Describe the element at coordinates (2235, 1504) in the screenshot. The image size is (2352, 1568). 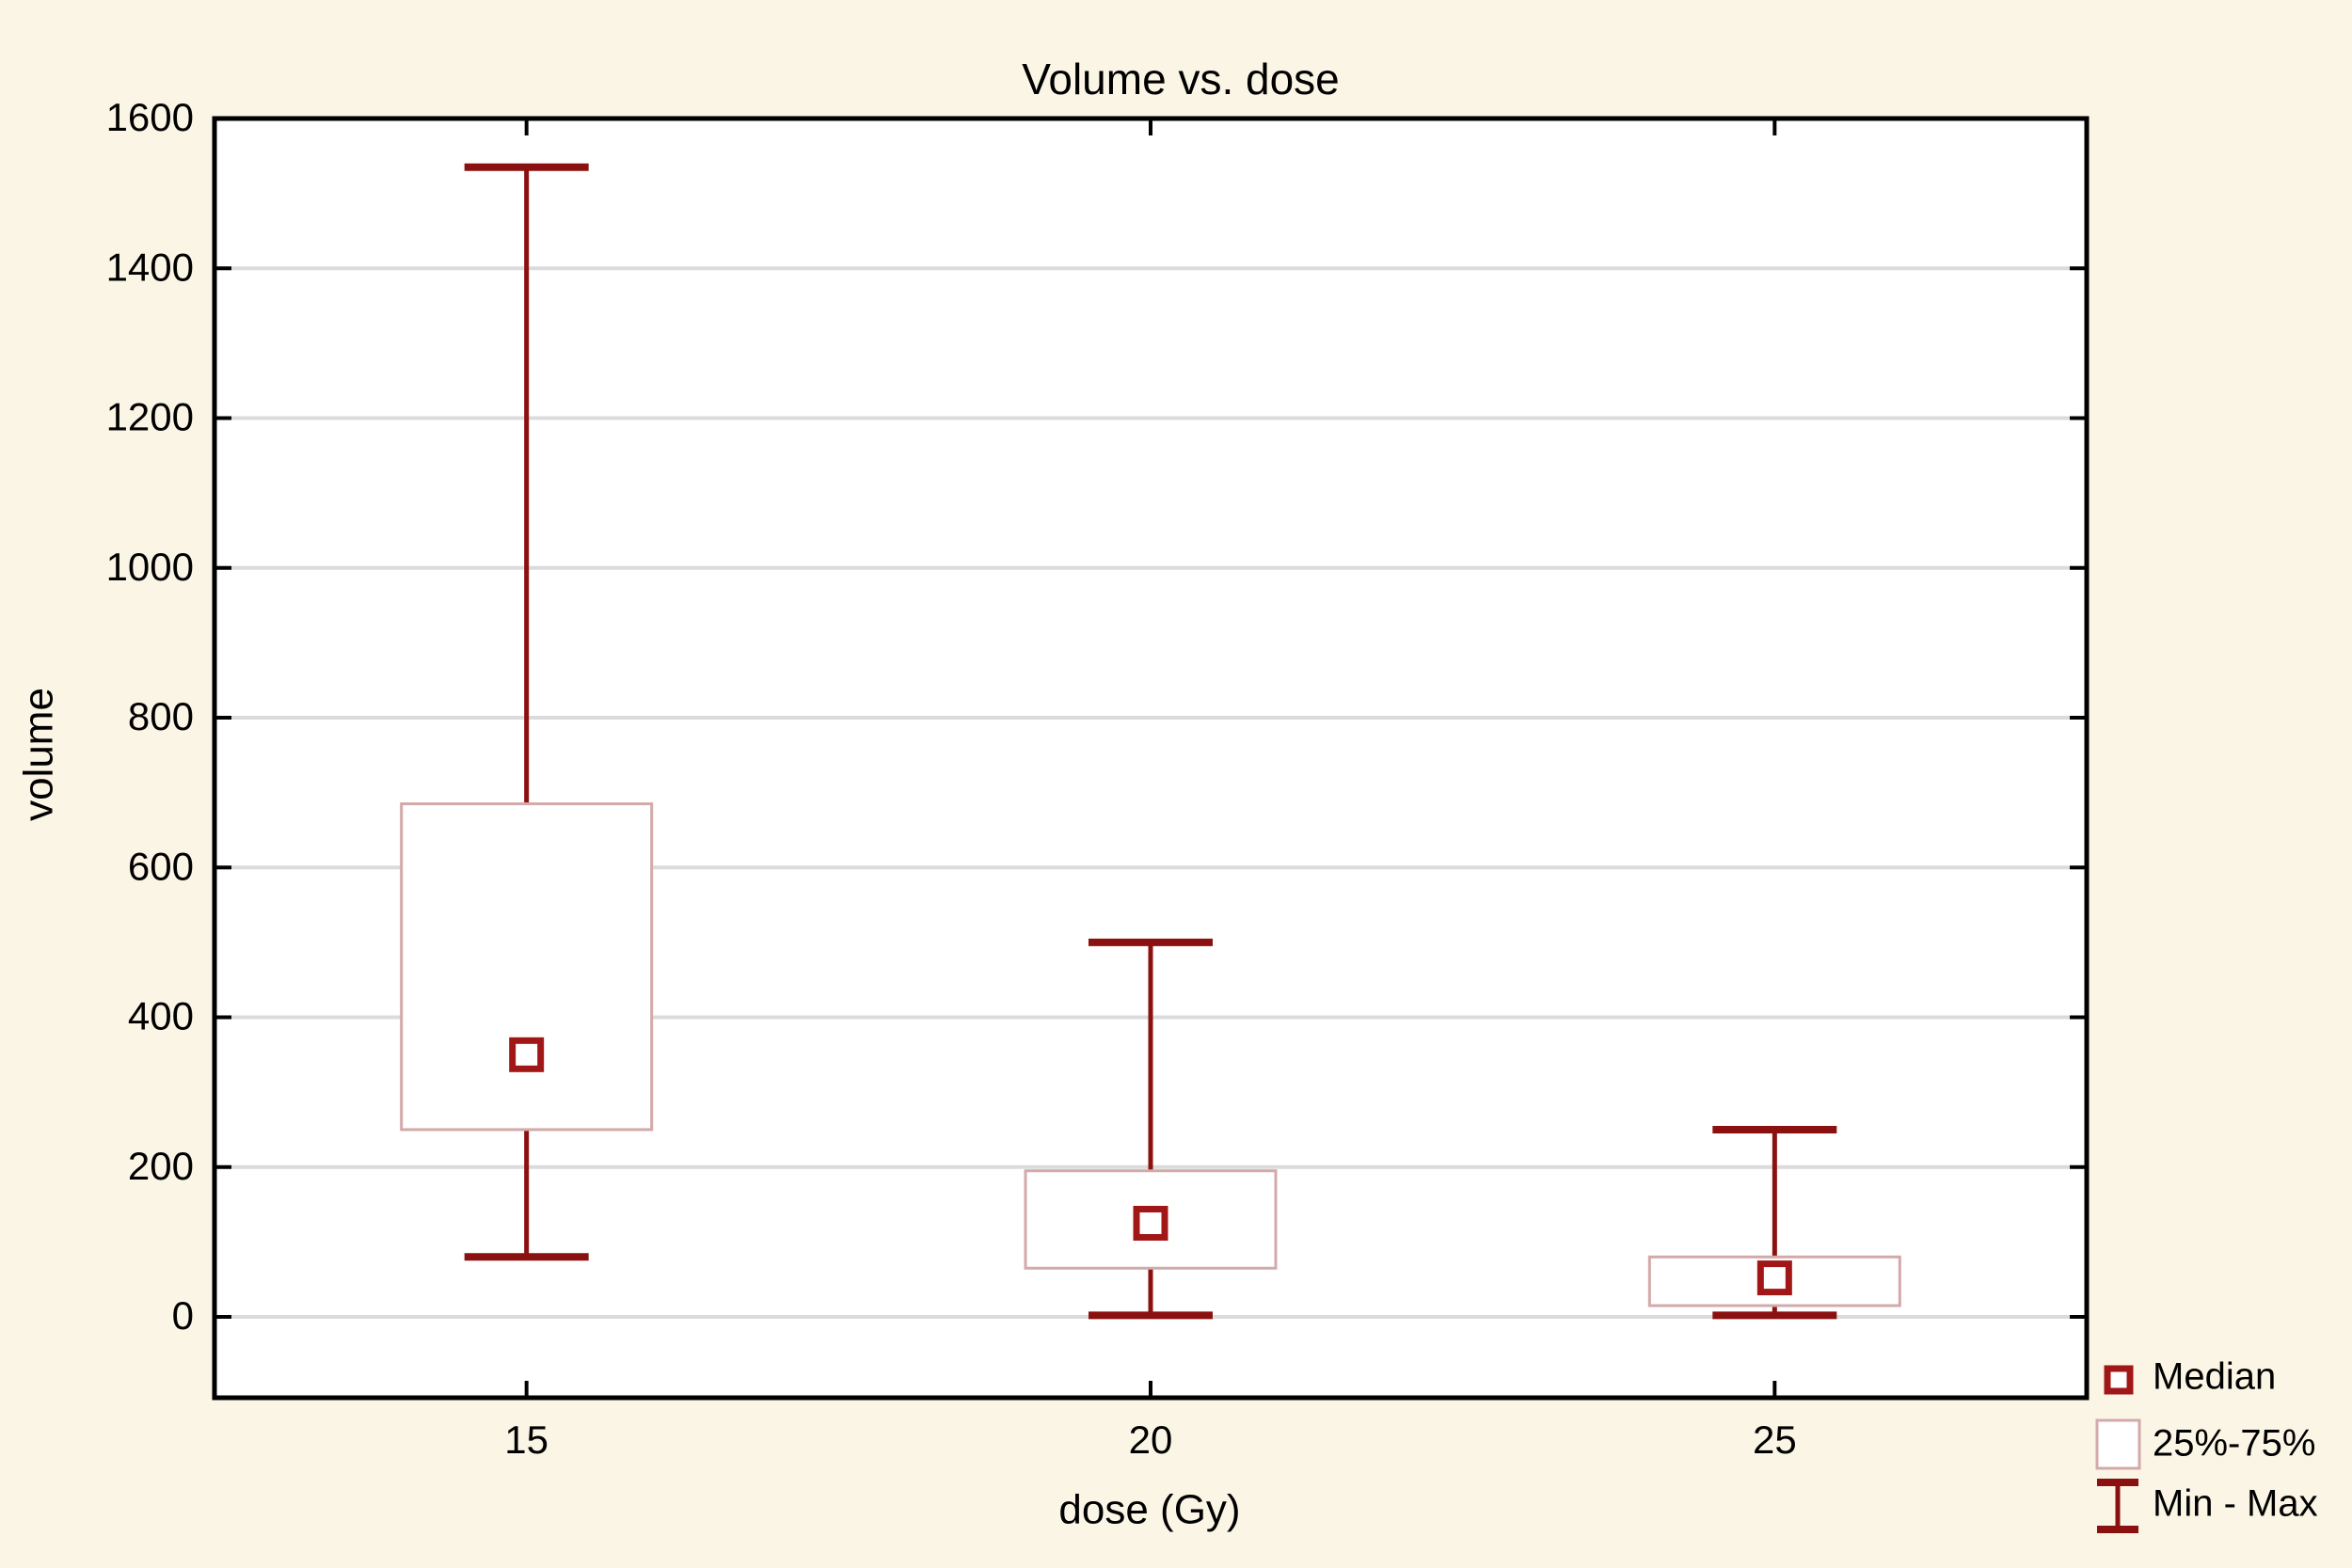
I see `legend-min-max-label: Min - Max` at that location.